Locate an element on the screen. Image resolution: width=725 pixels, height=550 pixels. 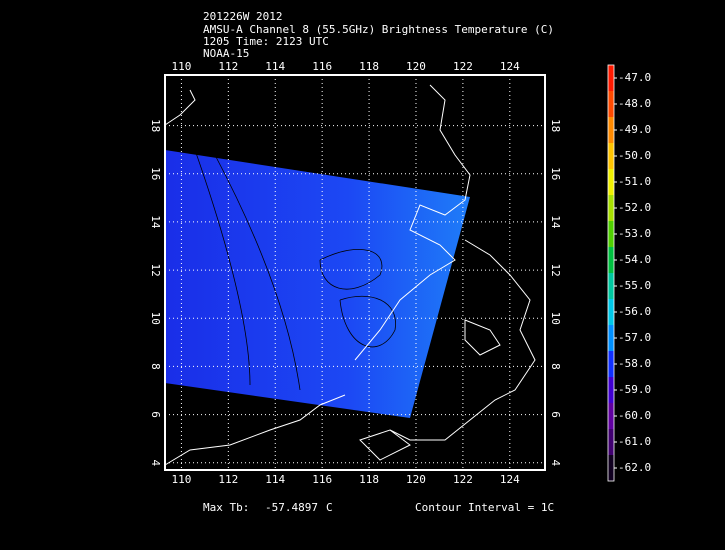
colorbar-label: -47.0 is located at coordinates (634, 77).